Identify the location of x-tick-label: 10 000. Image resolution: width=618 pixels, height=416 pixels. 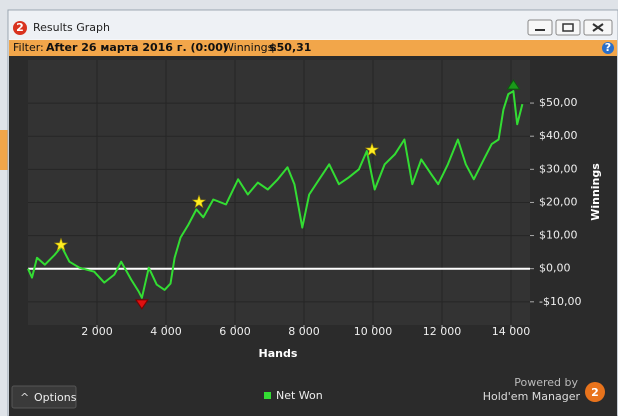
(373, 331).